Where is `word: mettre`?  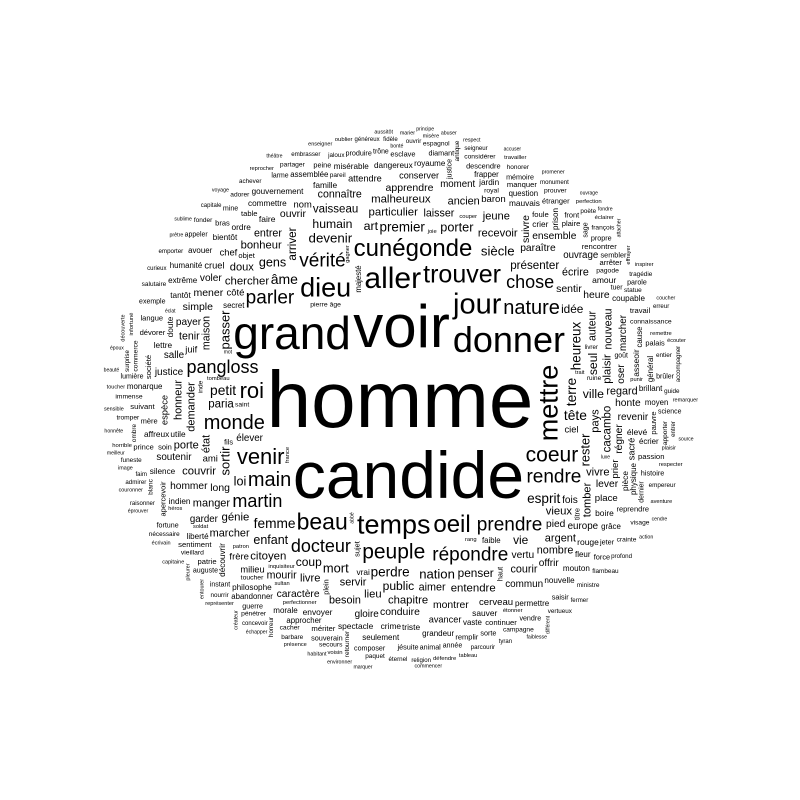 word: mettre is located at coordinates (548, 403).